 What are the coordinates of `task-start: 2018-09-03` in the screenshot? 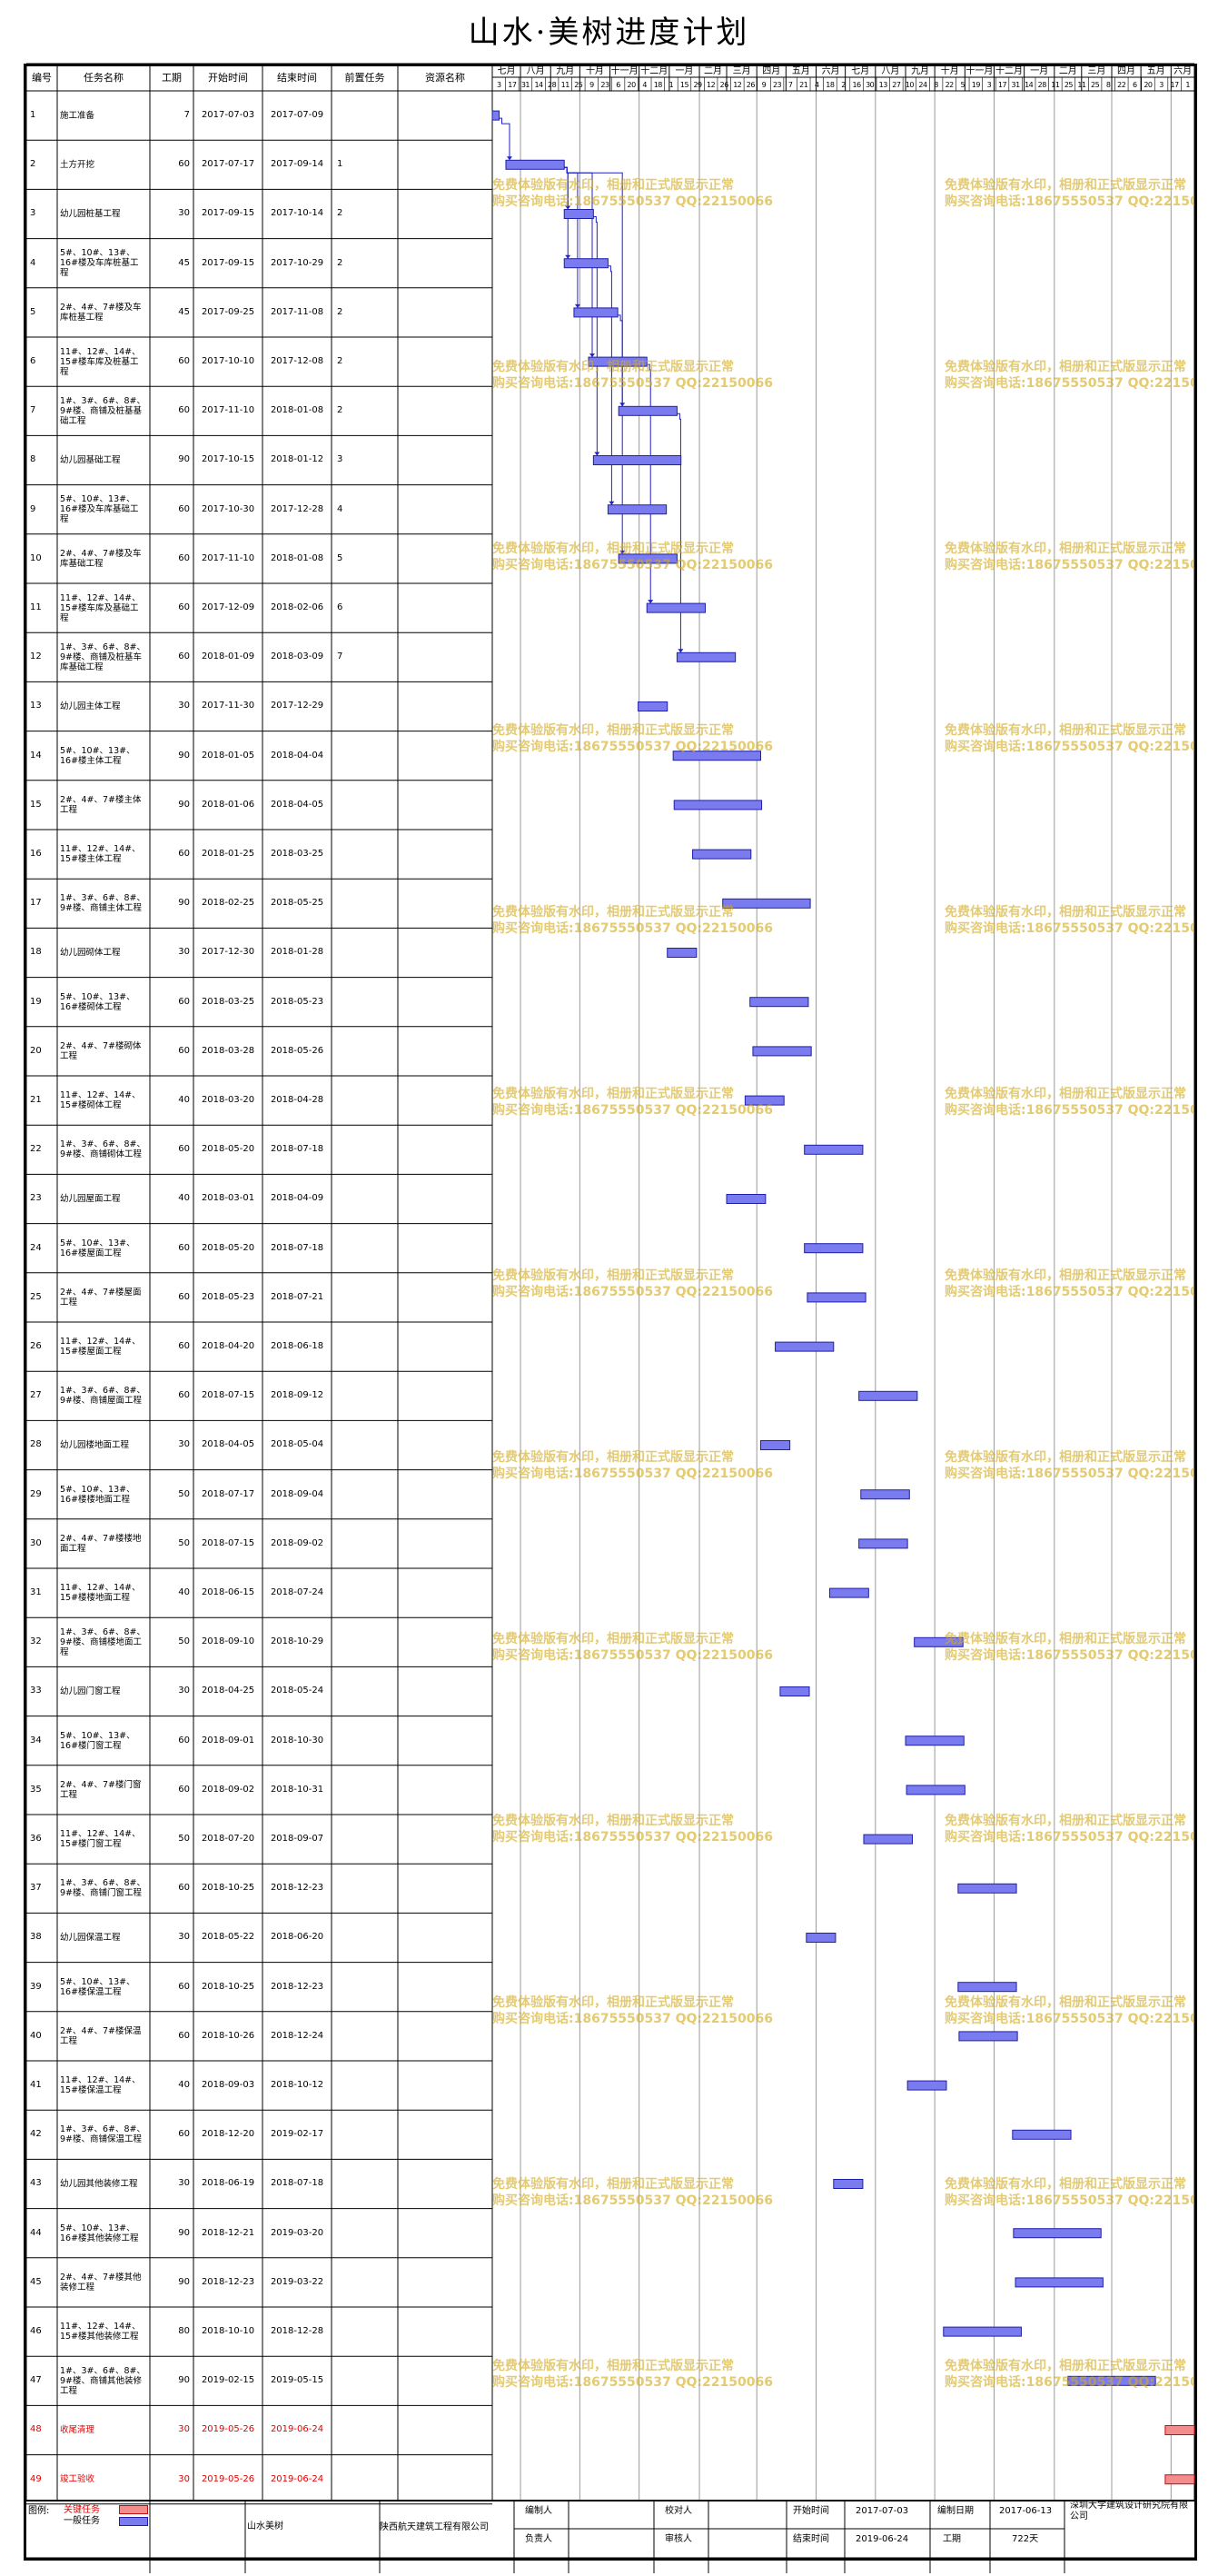 It's located at (228, 2085).